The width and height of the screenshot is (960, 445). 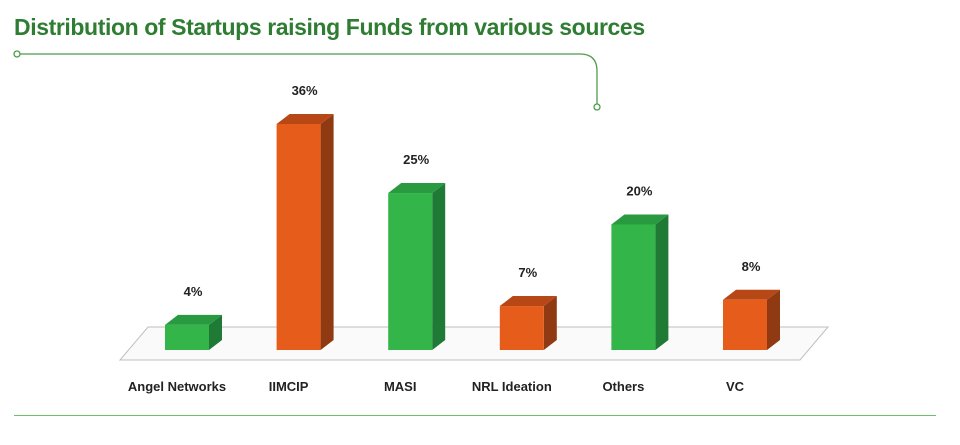 What do you see at coordinates (474, 343) in the screenshot?
I see `chart-floor` at bounding box center [474, 343].